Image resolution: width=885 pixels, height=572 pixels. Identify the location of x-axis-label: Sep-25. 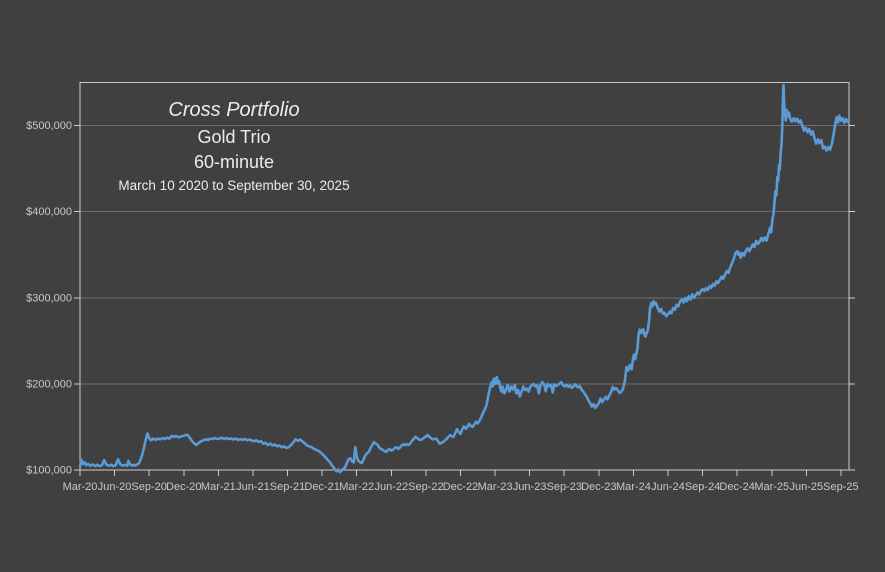
(840, 487).